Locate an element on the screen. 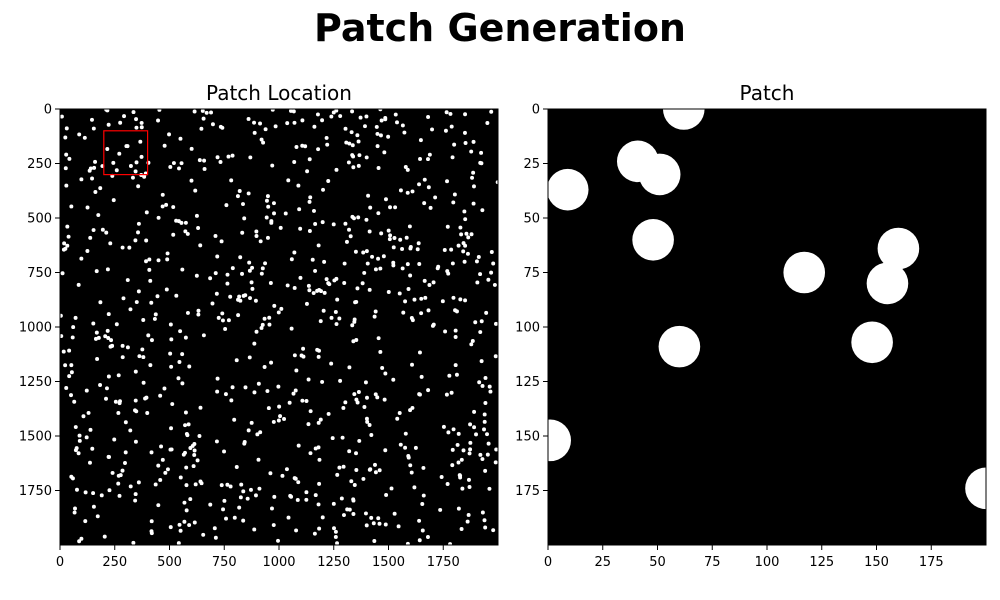 This screenshot has width=1000, height=600. y-tick-label: 750 is located at coordinates (39, 273).